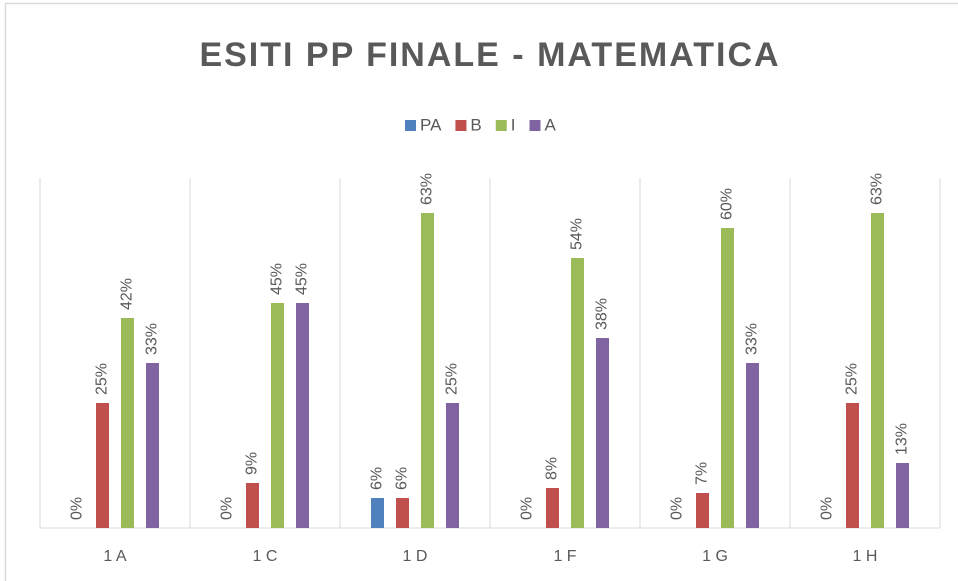 This screenshot has height=581, width=958. What do you see at coordinates (252, 463) in the screenshot?
I see `data-label: 9%` at bounding box center [252, 463].